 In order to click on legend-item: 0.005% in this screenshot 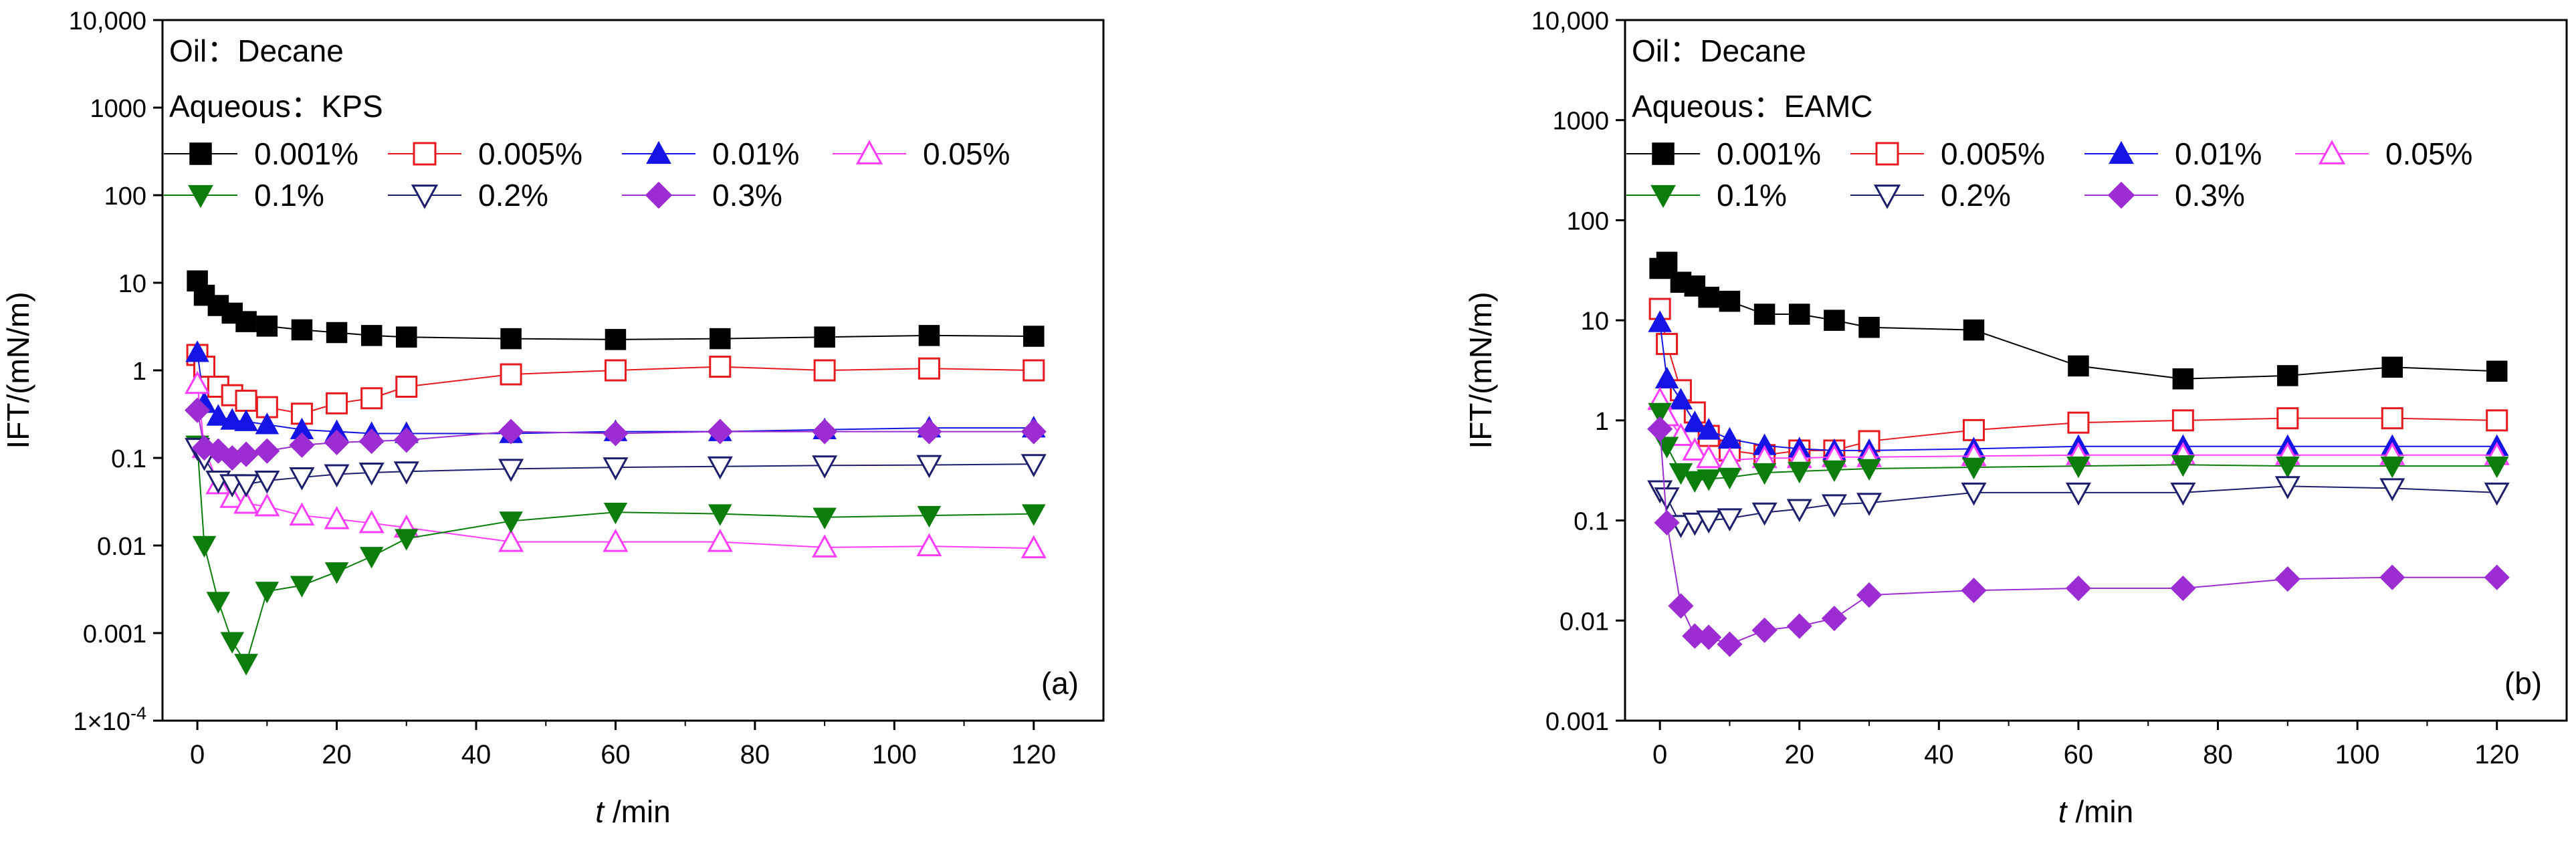, I will do `click(485, 153)`.